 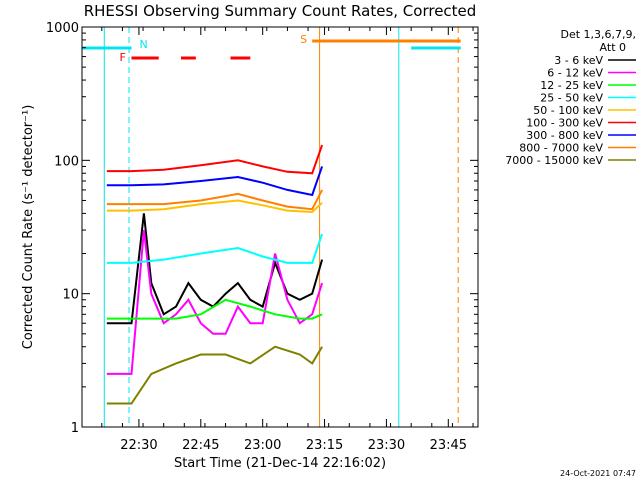 I want to click on y-tick-label: 100, so click(x=66, y=161).